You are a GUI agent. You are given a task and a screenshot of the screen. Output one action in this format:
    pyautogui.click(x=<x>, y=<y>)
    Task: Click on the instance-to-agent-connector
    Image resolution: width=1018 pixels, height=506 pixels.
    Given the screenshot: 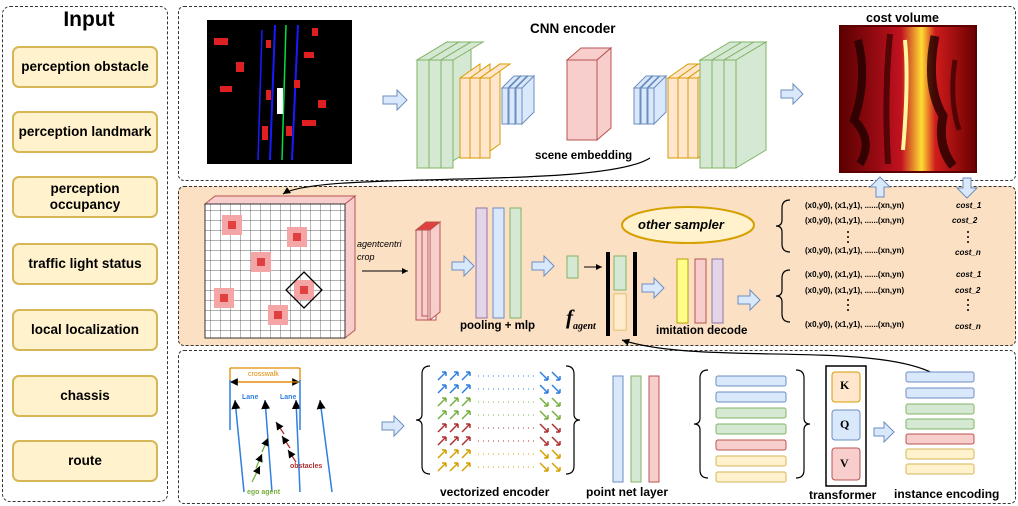 What is the action you would take?
    pyautogui.click(x=780, y=357)
    